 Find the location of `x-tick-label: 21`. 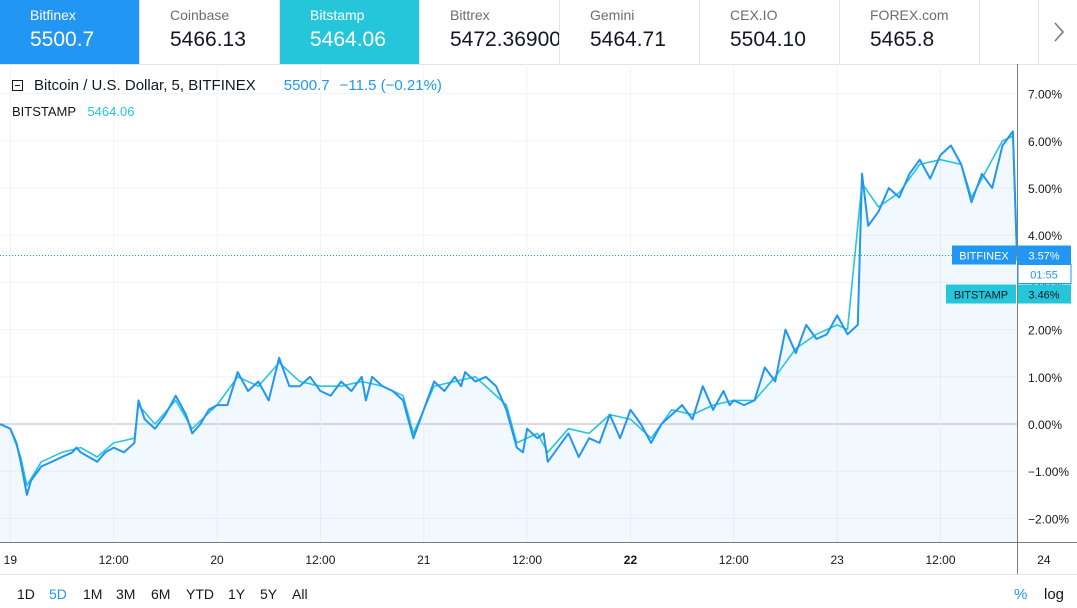

x-tick-label: 21 is located at coordinates (424, 560).